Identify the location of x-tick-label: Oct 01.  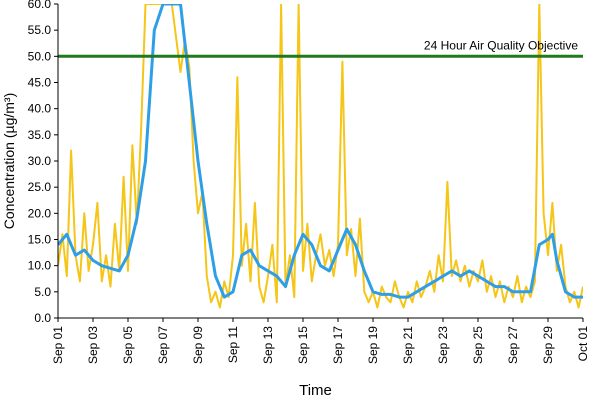
(583, 344).